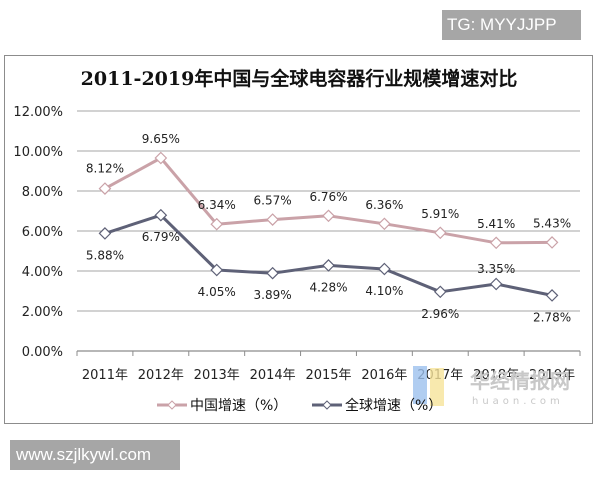 The image size is (600, 480). I want to click on watermark-logo-blue, so click(420, 385).